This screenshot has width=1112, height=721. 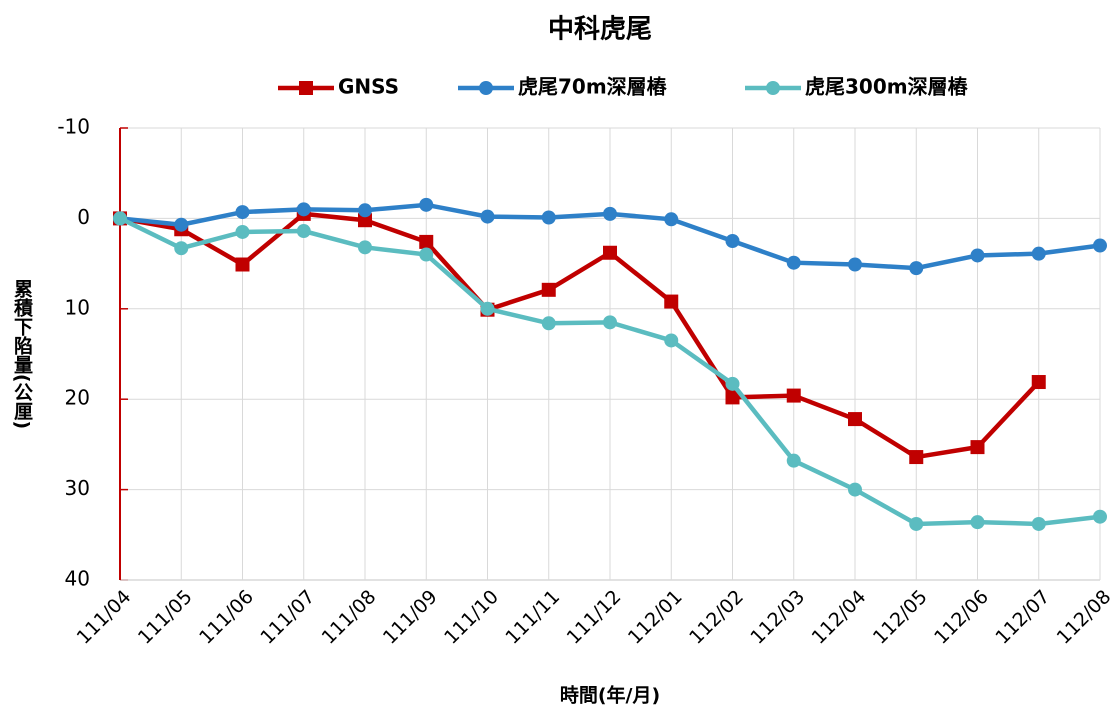 What do you see at coordinates (226, 617) in the screenshot?
I see `x-tick-label: 111/06` at bounding box center [226, 617].